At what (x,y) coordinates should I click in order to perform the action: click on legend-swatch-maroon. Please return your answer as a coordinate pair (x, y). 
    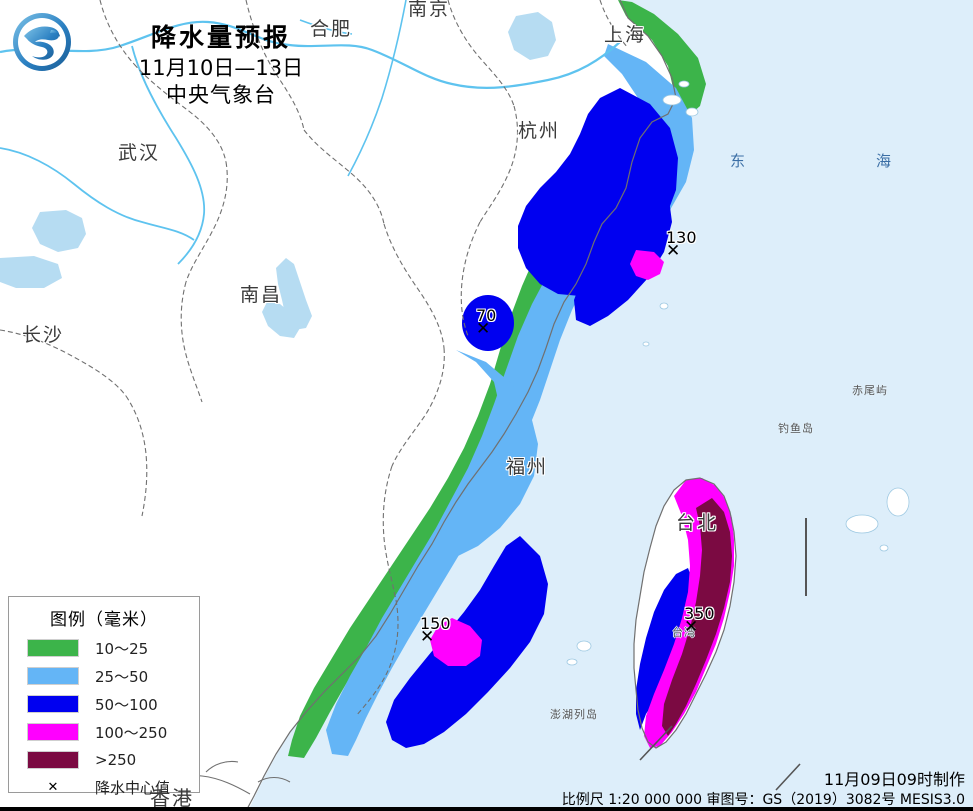
    Looking at the image, I should click on (53, 760).